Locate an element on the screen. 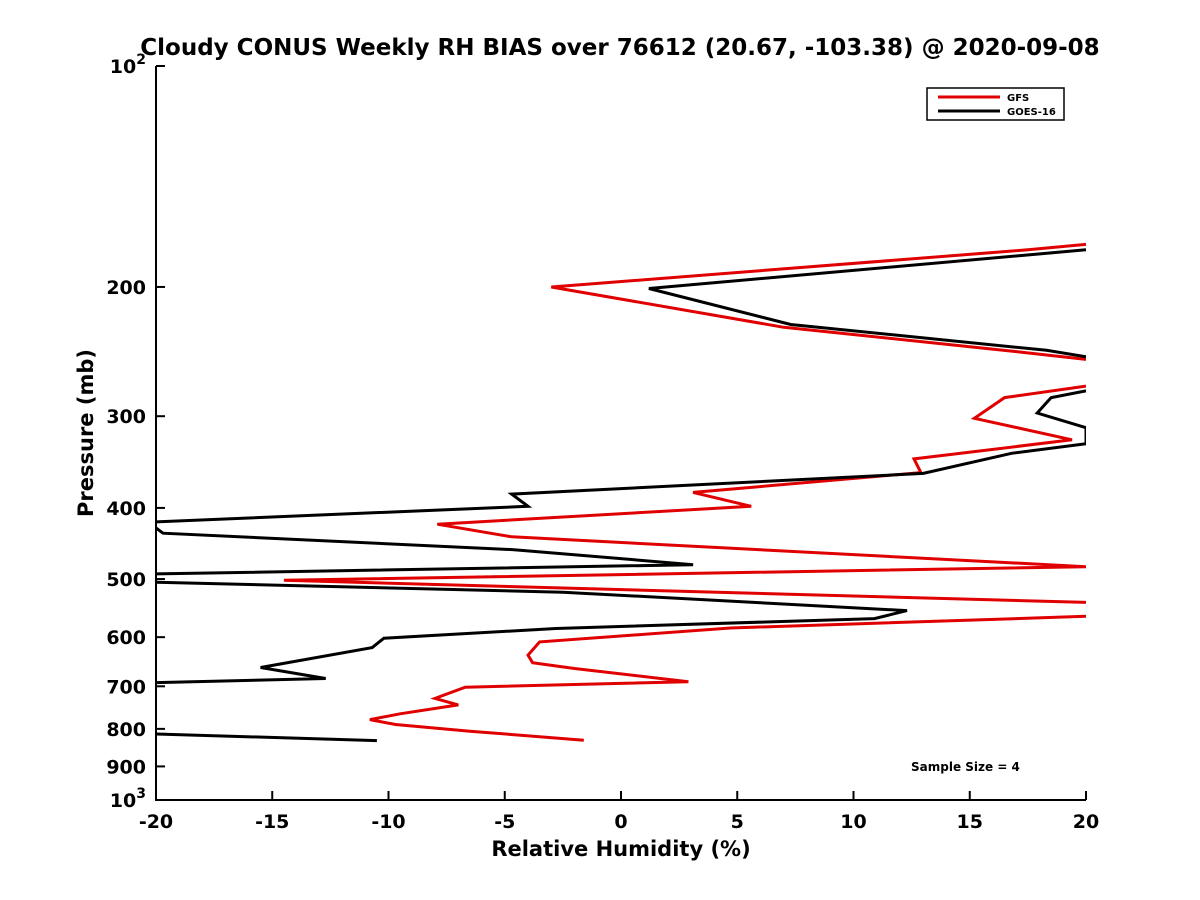 The image size is (1200, 900). y-tick-label: 700 is located at coordinates (126, 687).